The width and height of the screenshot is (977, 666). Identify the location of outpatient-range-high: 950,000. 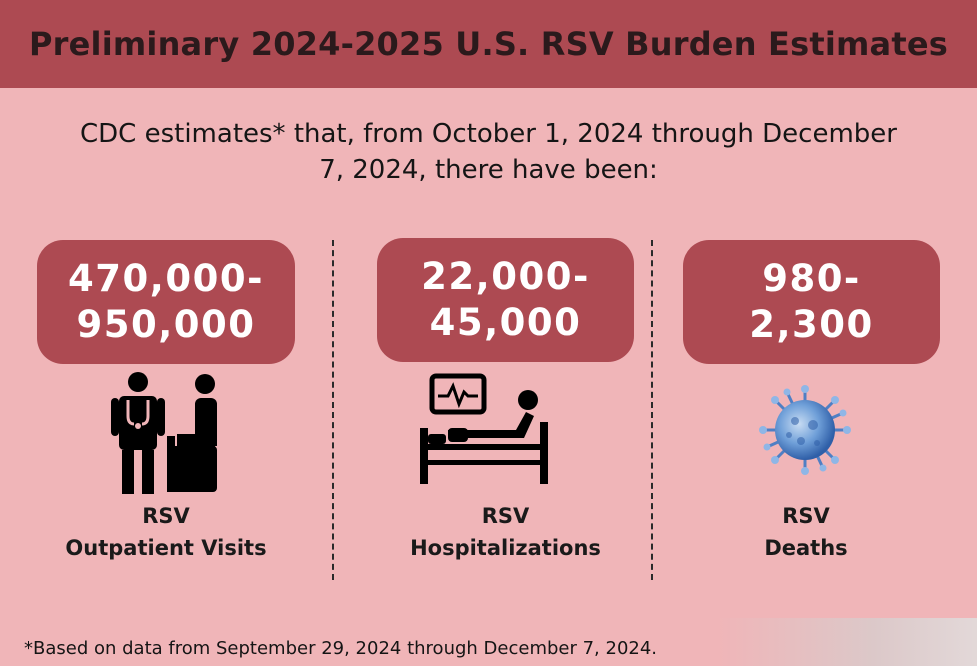
(166, 324).